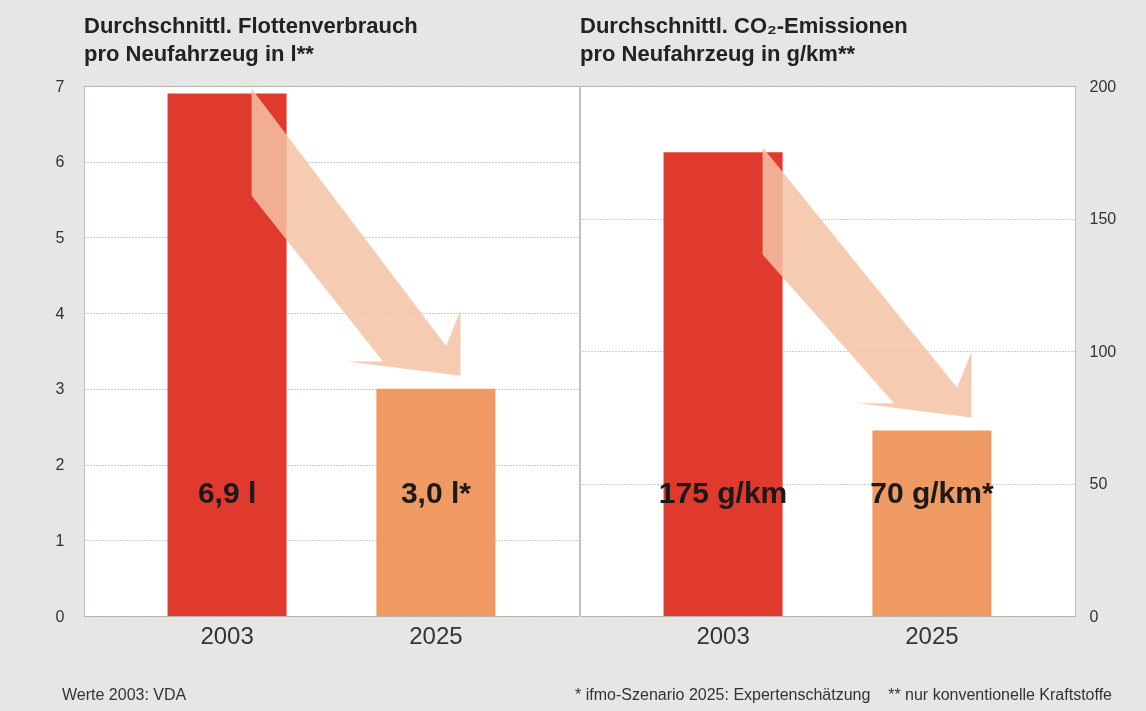 The height and width of the screenshot is (711, 1146). What do you see at coordinates (60, 465) in the screenshot?
I see `y-tick-label: 2` at bounding box center [60, 465].